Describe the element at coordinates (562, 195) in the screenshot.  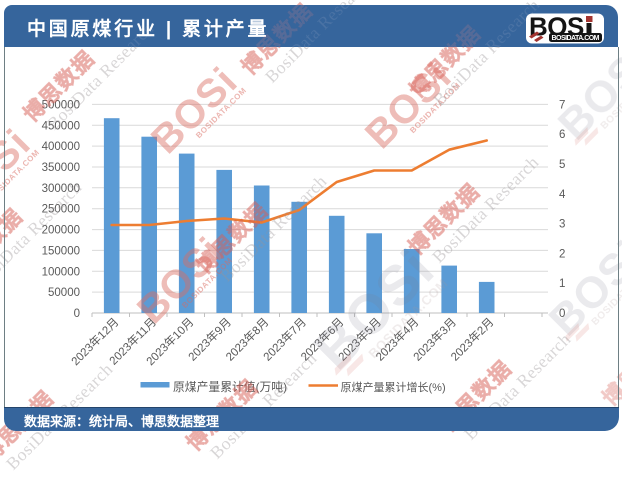
I see `svg-text: 4` at that location.